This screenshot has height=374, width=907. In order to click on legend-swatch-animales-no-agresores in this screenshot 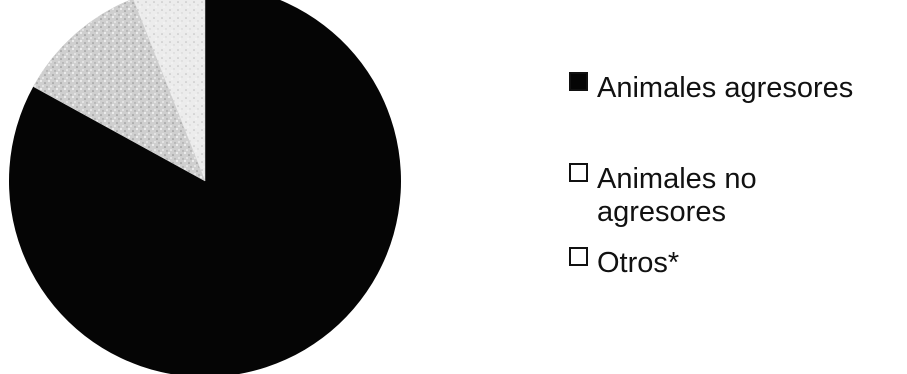, I will do `click(578, 172)`.